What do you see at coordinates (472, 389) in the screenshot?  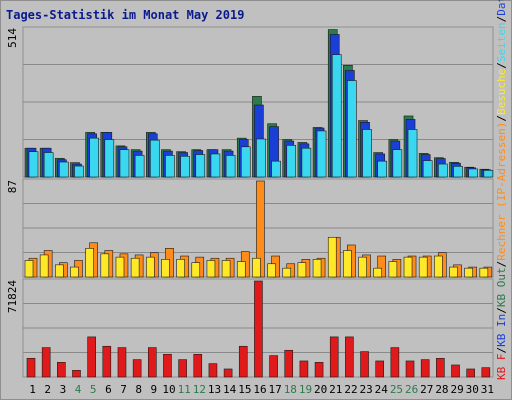 I see `day-label-30: 30` at bounding box center [472, 389].